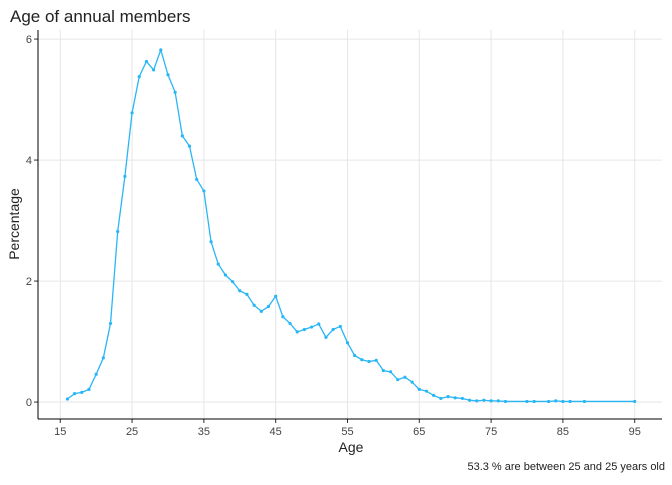 This screenshot has height=485, width=672. I want to click on x-tick-label: 95, so click(635, 432).